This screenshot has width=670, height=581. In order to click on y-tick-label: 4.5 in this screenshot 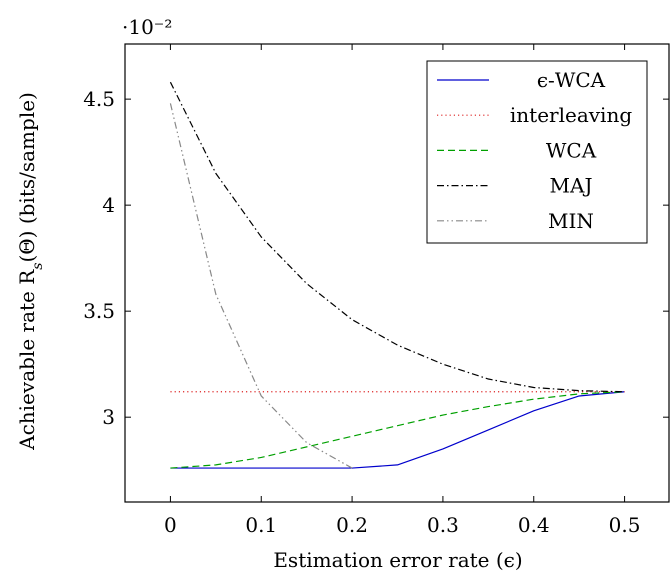, I will do `click(99, 99)`.